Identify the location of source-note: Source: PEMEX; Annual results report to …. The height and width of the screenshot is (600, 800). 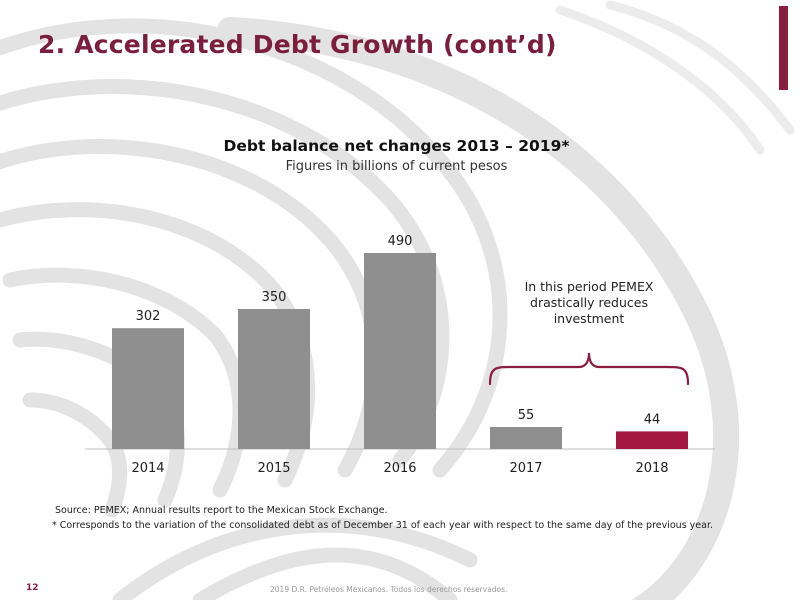
(221, 510).